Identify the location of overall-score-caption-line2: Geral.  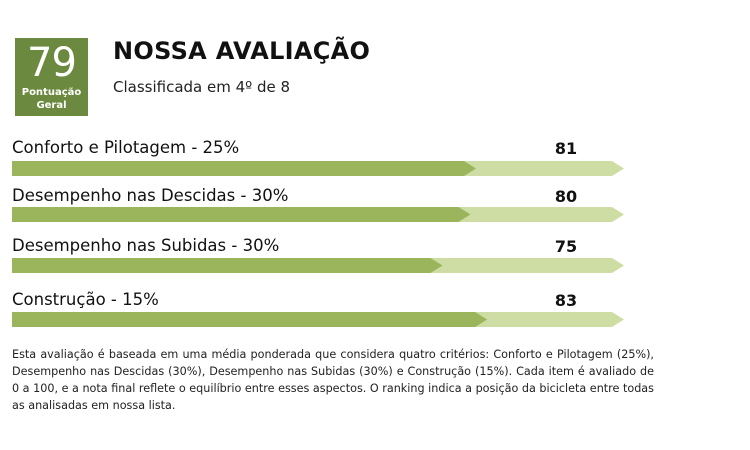
(51, 105).